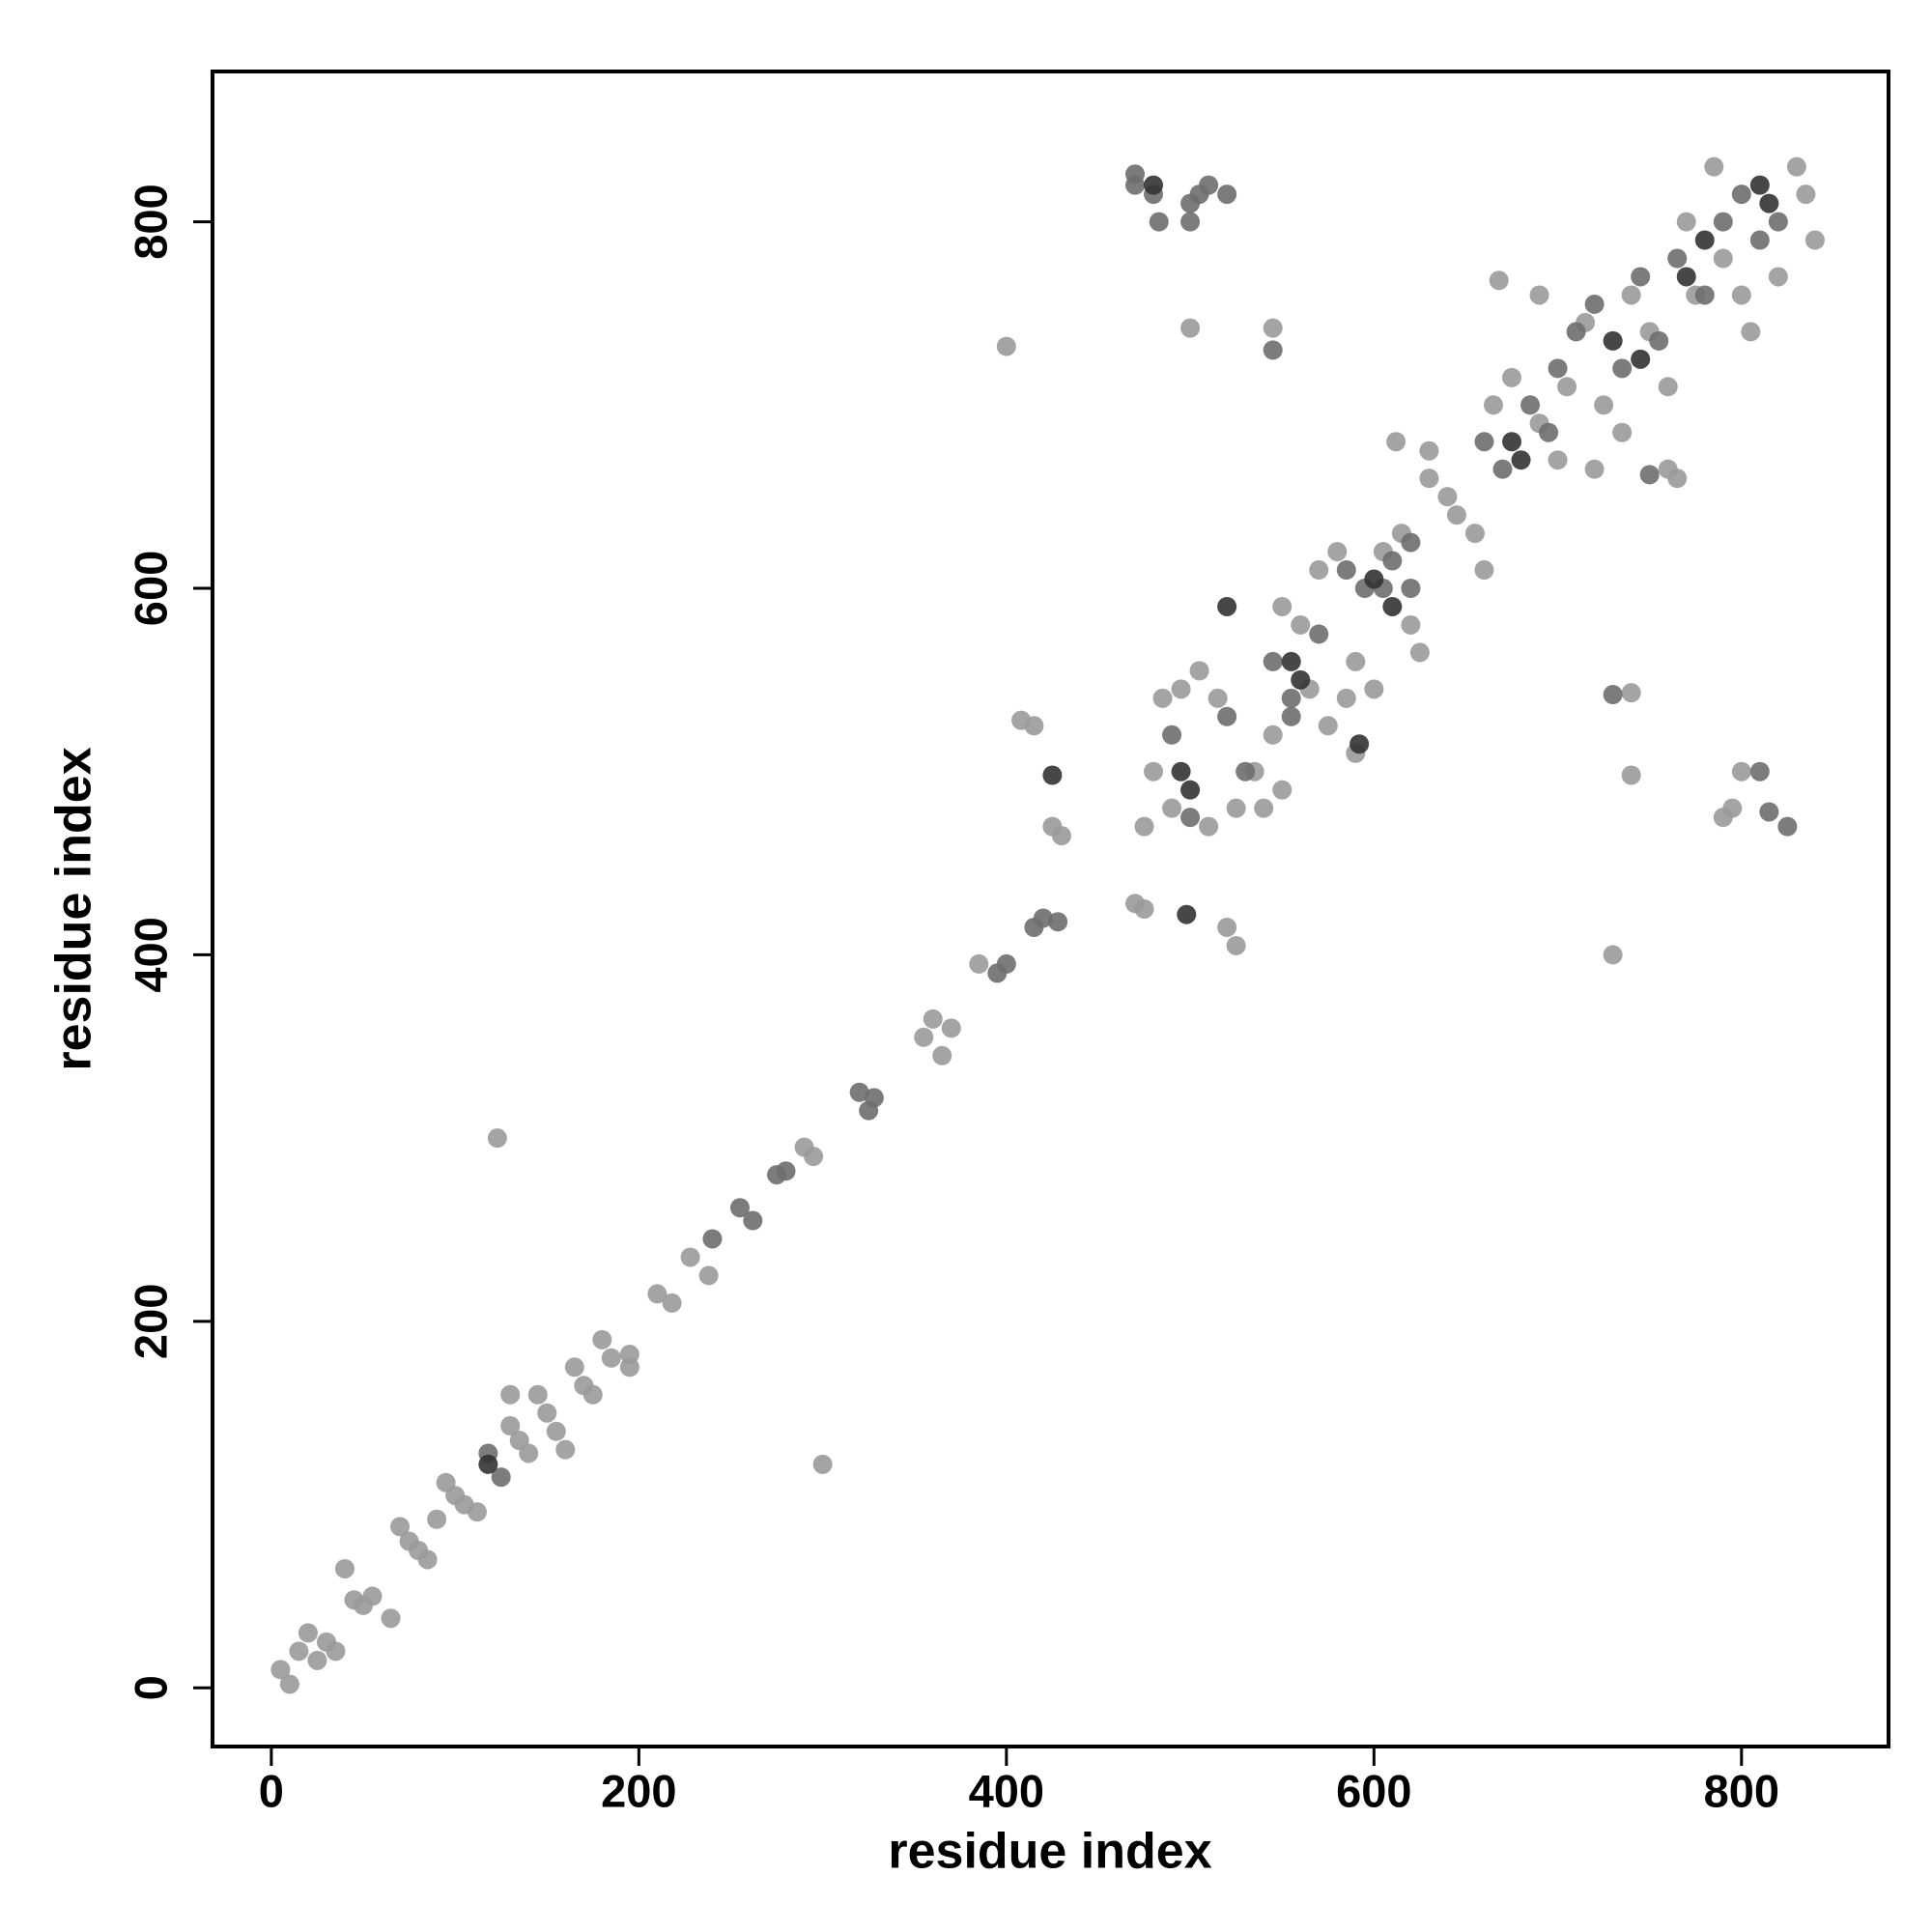 The image size is (1932, 1932). Describe the element at coordinates (271, 1790) in the screenshot. I see `x-tick-label: 0` at that location.